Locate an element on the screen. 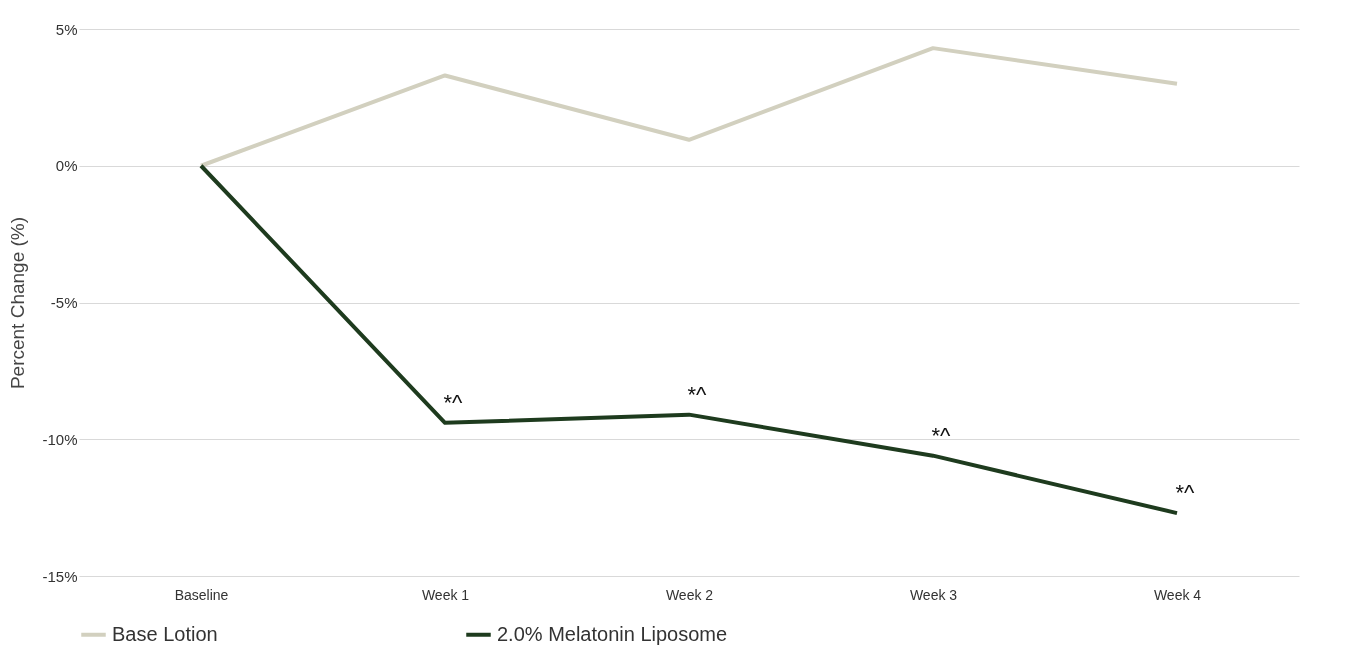 The image size is (1358, 661). x-tick-label: Baseline is located at coordinates (201, 594).